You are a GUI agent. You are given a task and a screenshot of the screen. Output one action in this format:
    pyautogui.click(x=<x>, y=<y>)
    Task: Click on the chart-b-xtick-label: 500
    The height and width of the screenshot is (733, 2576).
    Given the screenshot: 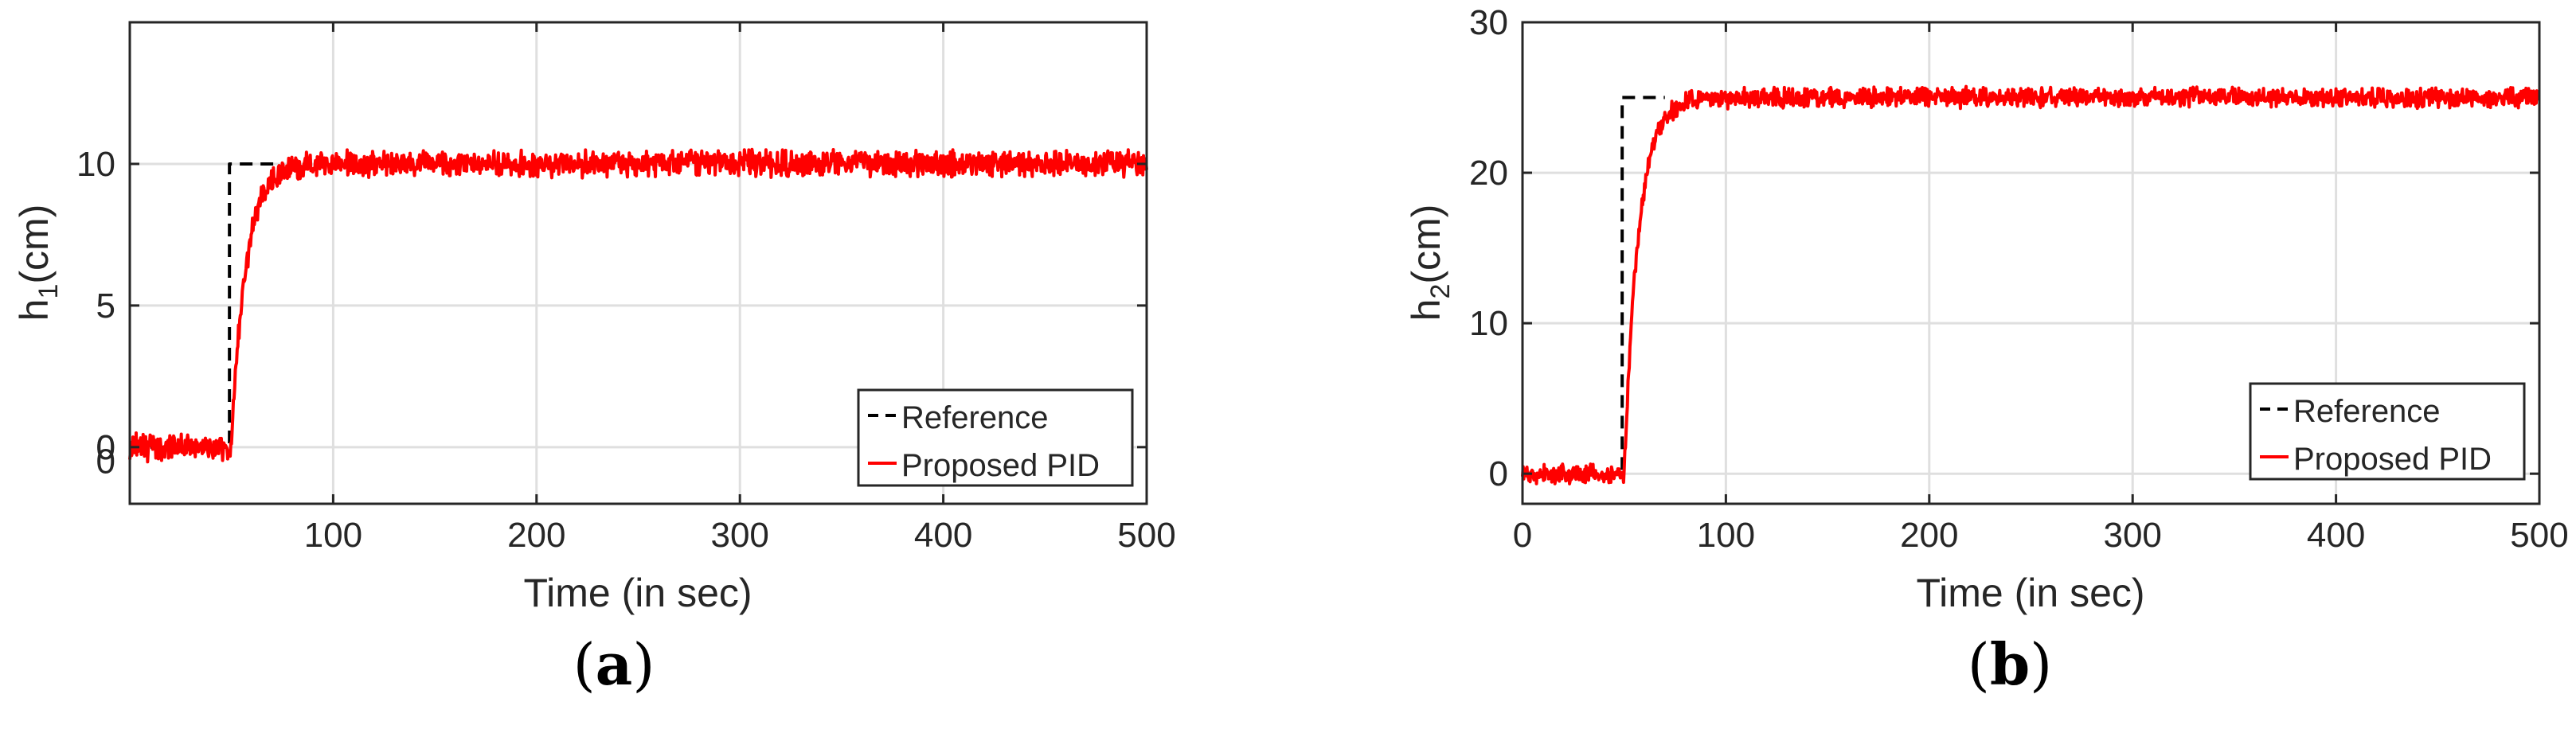 What is the action you would take?
    pyautogui.click(x=2539, y=535)
    